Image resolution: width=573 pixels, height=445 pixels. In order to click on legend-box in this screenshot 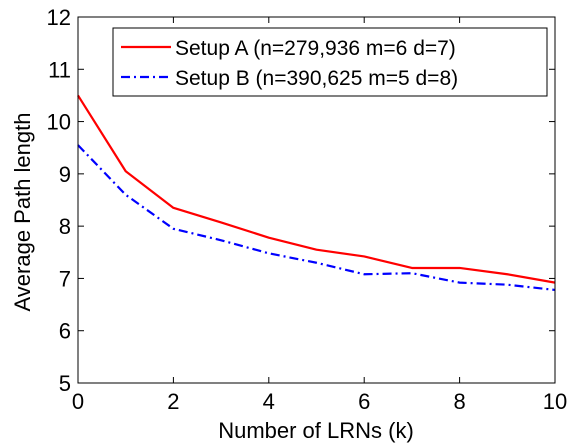, I will do `click(330, 62)`.